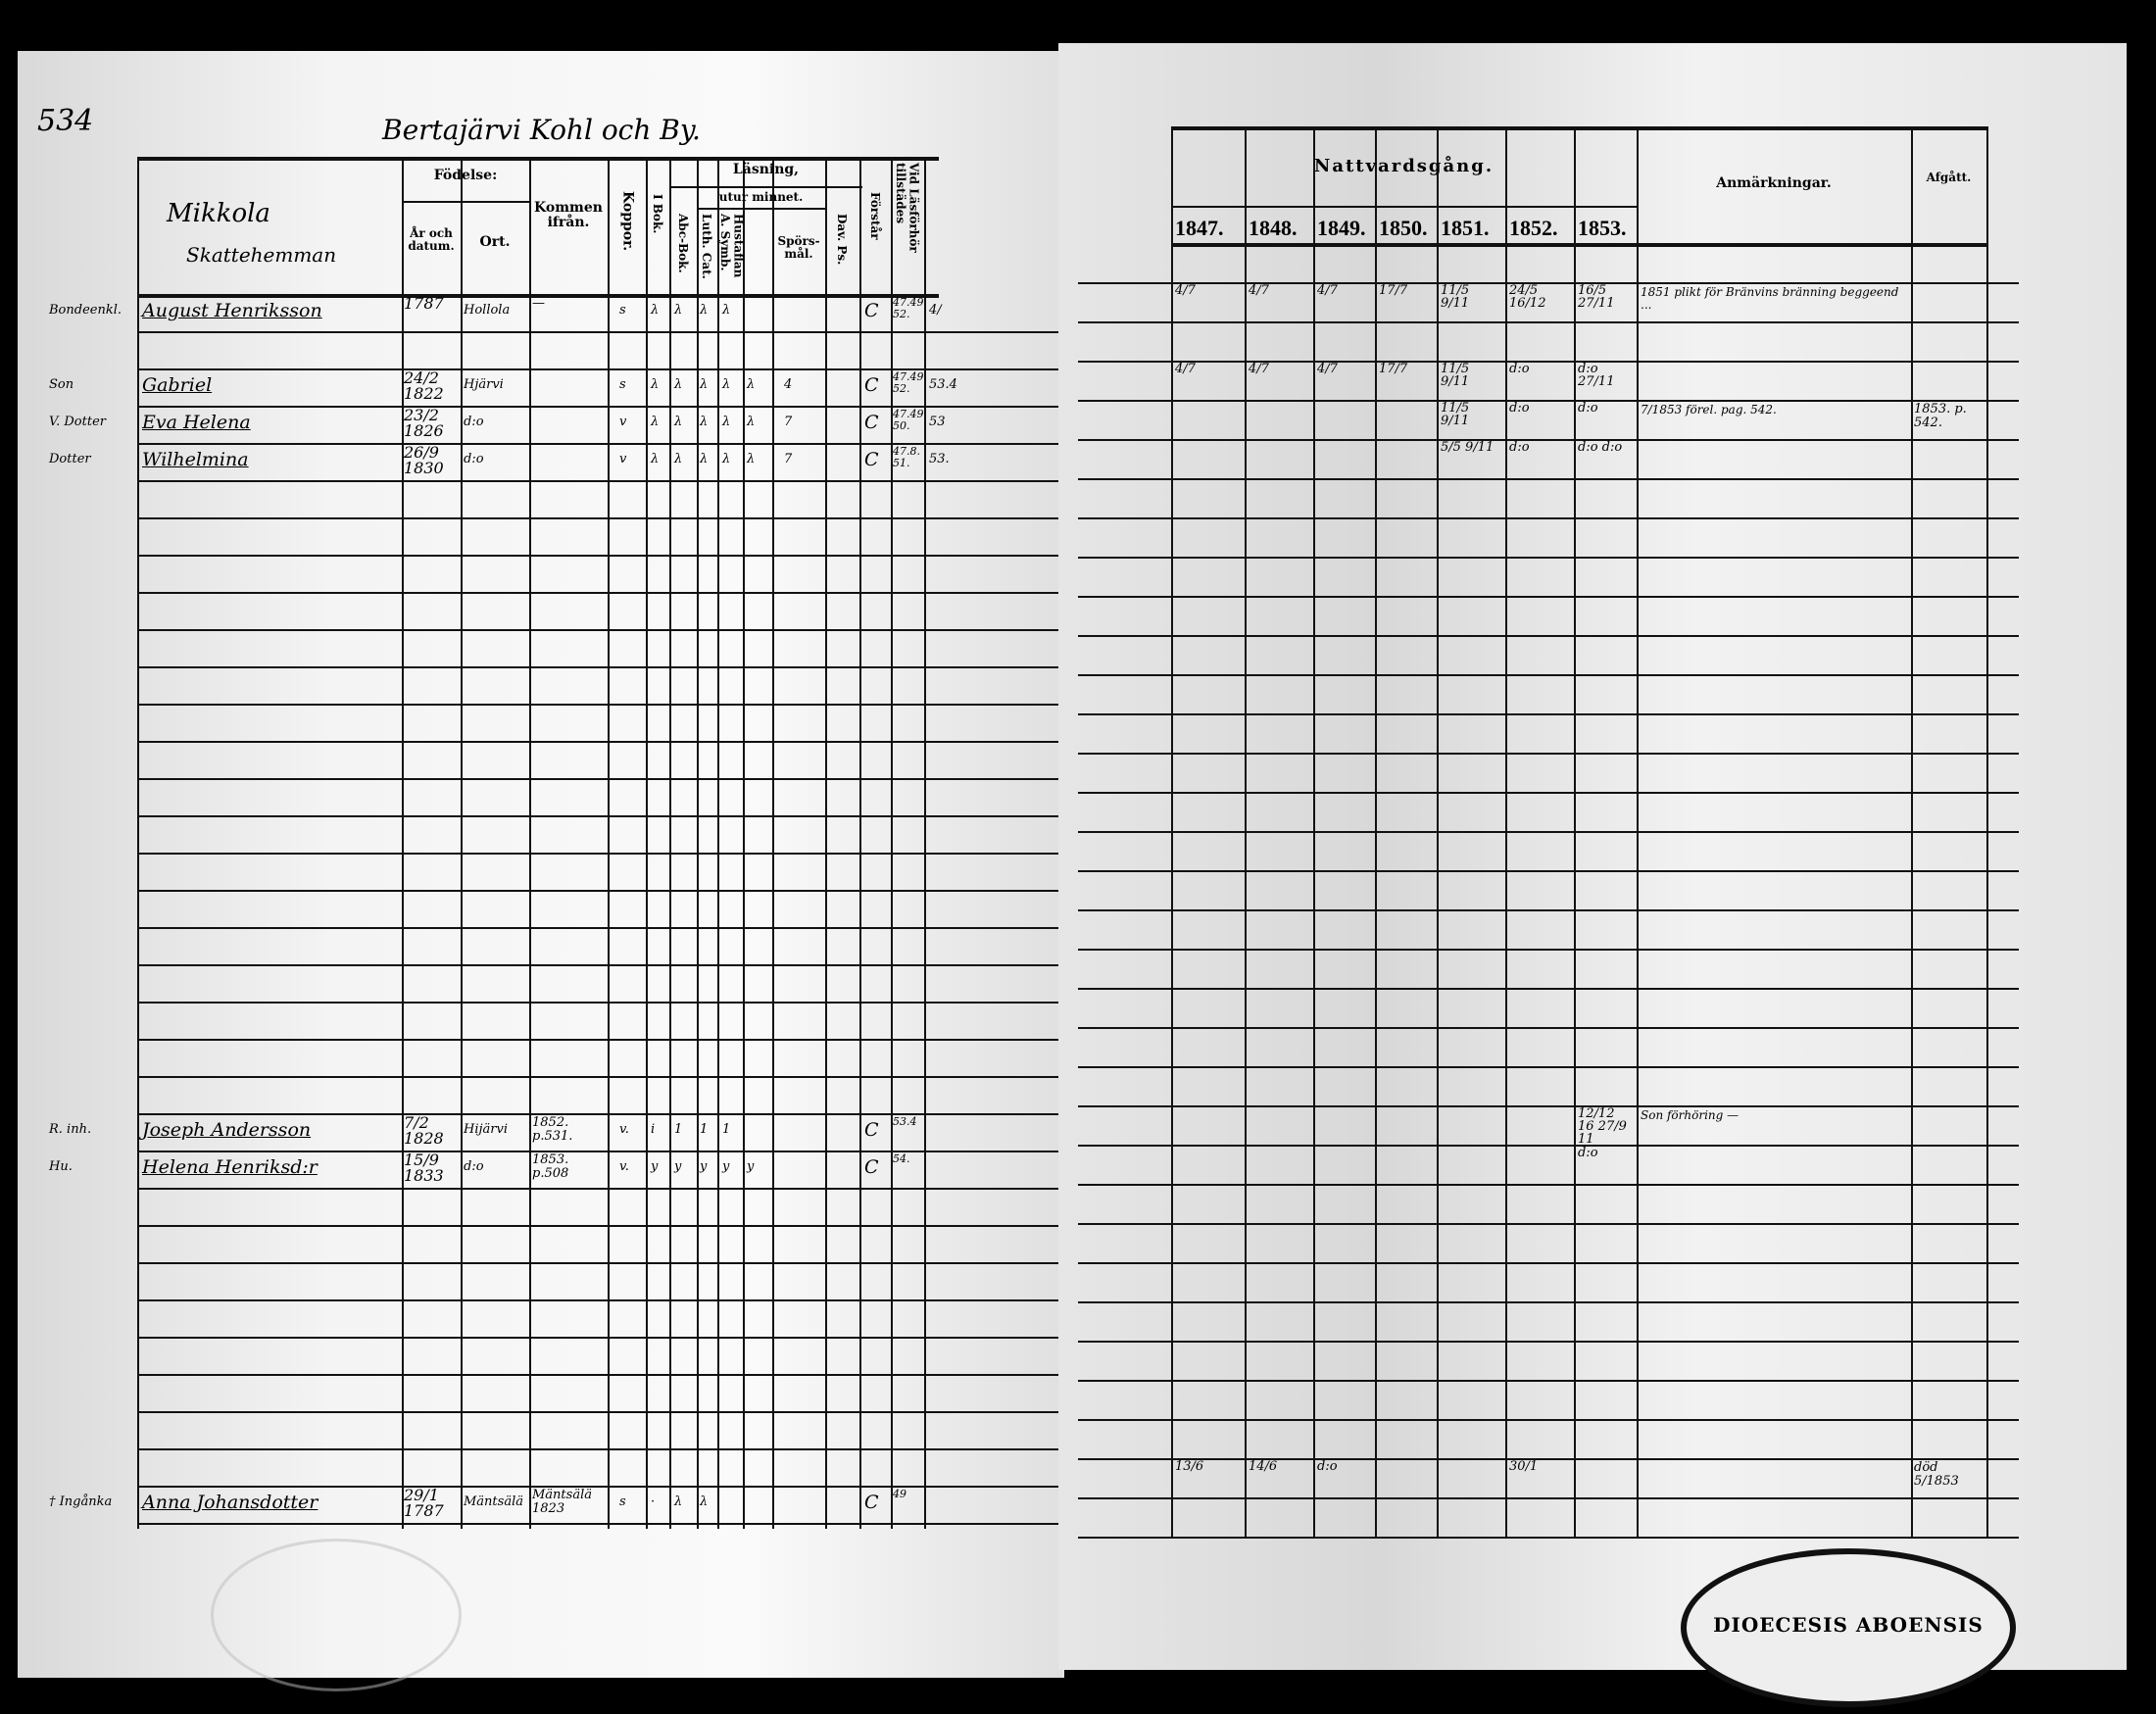 The image size is (2156, 1714). What do you see at coordinates (230, 1167) in the screenshot?
I see `person-name: Helena Henriksd:r` at bounding box center [230, 1167].